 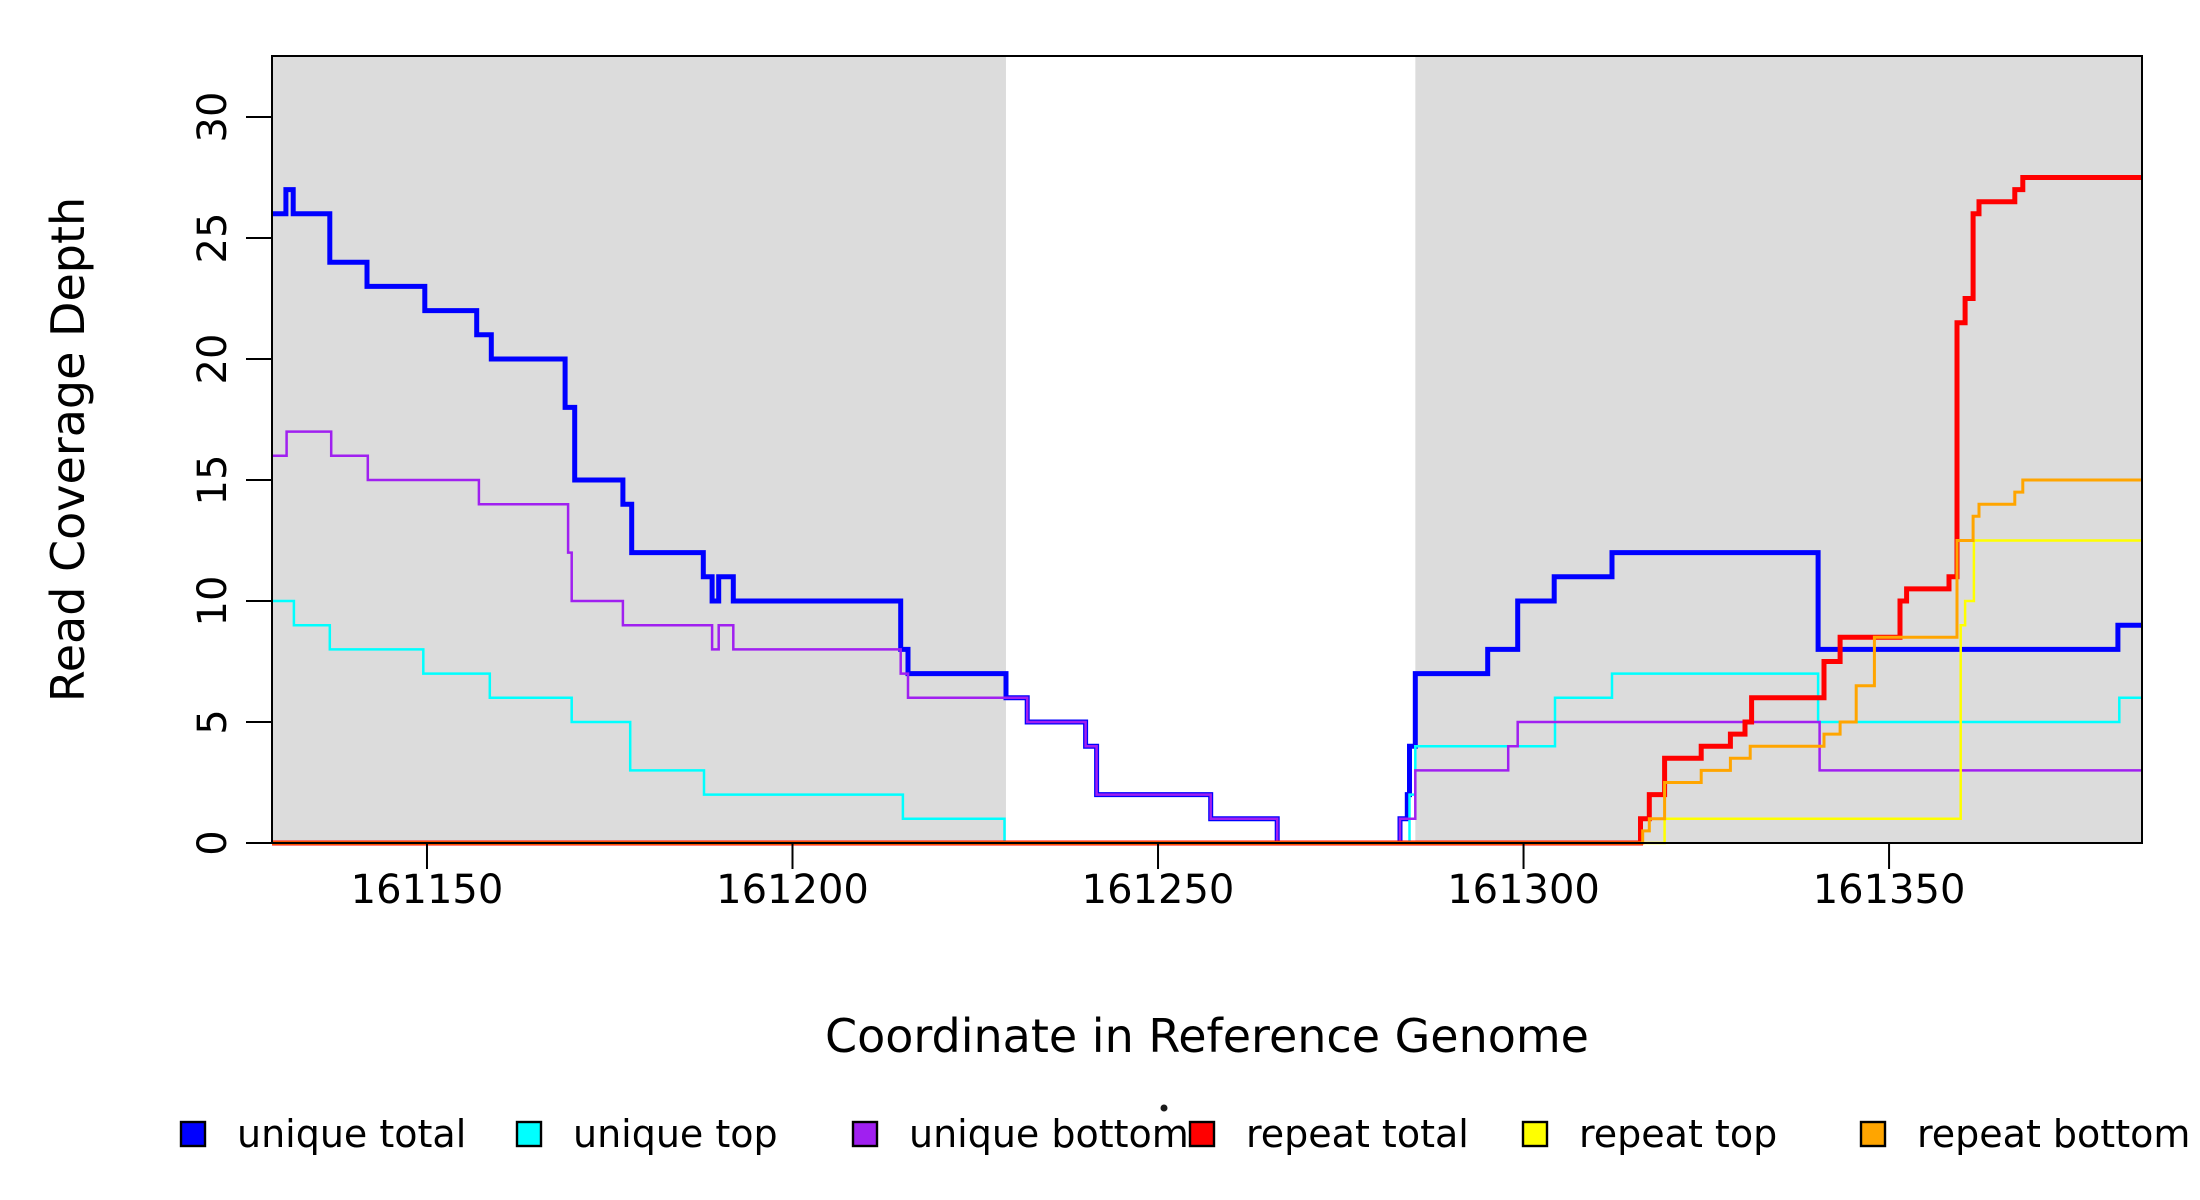 What do you see at coordinates (213, 601) in the screenshot?
I see `y-tick-label: 10` at bounding box center [213, 601].